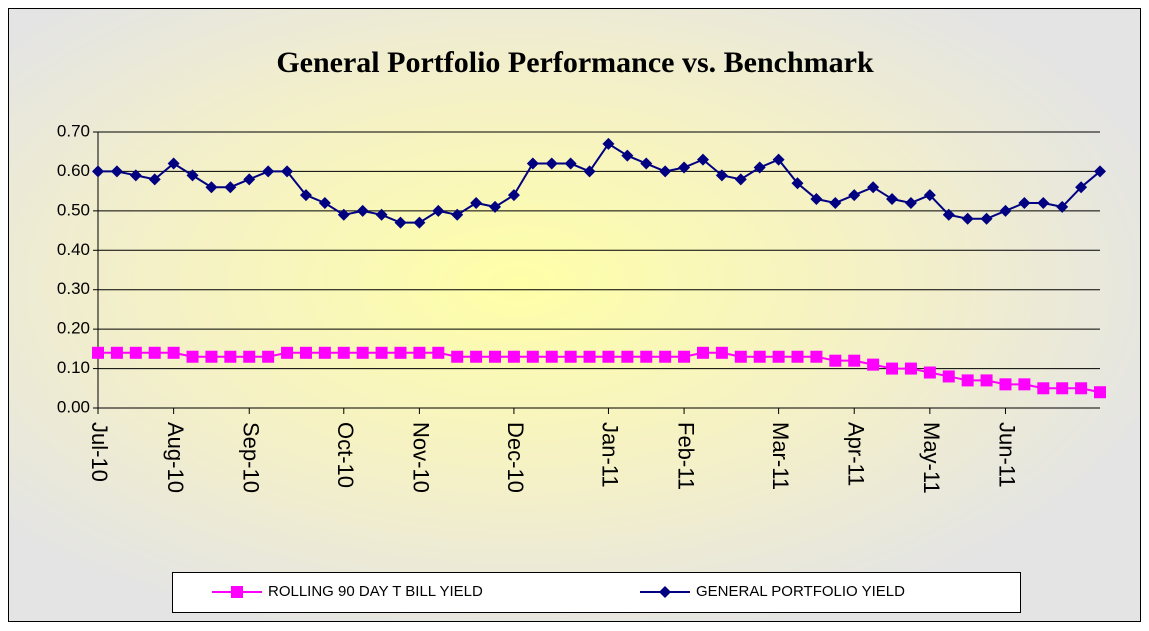 The image size is (1149, 631). Describe the element at coordinates (73, 130) in the screenshot. I see `y-tick-label: 0.70` at that location.